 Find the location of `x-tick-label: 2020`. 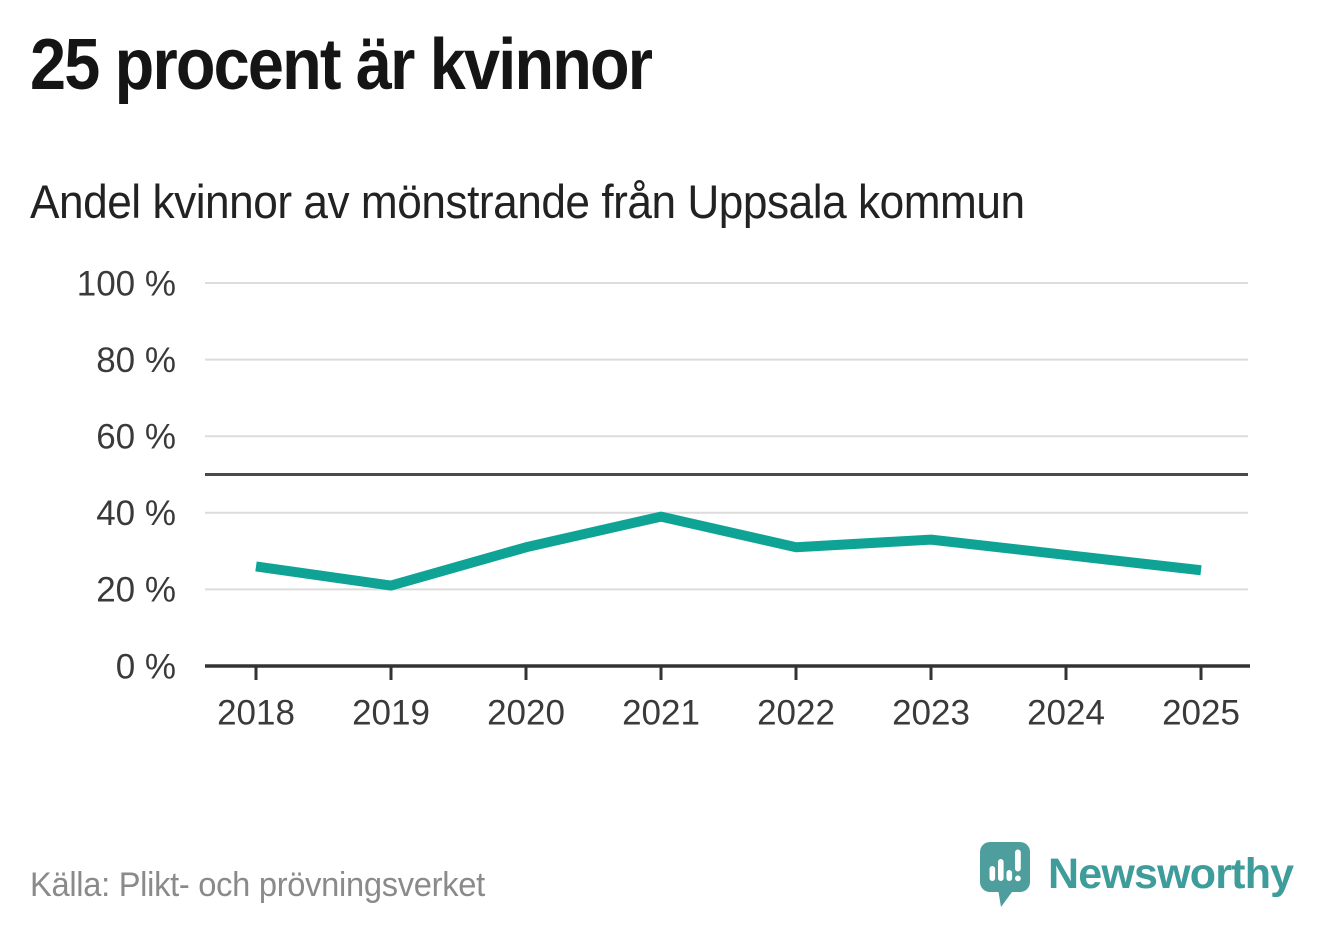

x-tick-label: 2020 is located at coordinates (526, 712).